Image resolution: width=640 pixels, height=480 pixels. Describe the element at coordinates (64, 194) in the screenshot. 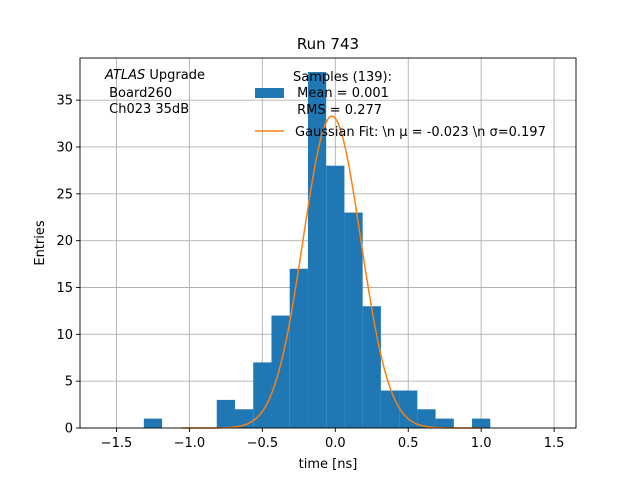

I see `y-tick-label-5: 25` at that location.